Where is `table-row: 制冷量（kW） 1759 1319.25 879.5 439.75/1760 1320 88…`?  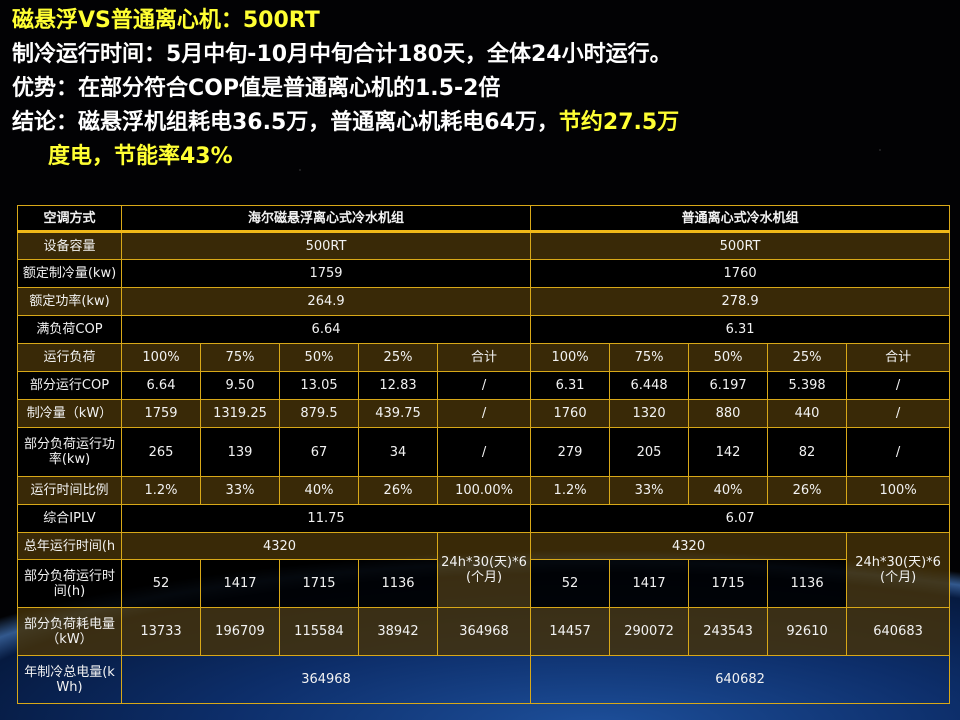
table-row: 制冷量（kW） 1759 1319.25 879.5 439.75/1760 1320 88… is located at coordinates (484, 413).